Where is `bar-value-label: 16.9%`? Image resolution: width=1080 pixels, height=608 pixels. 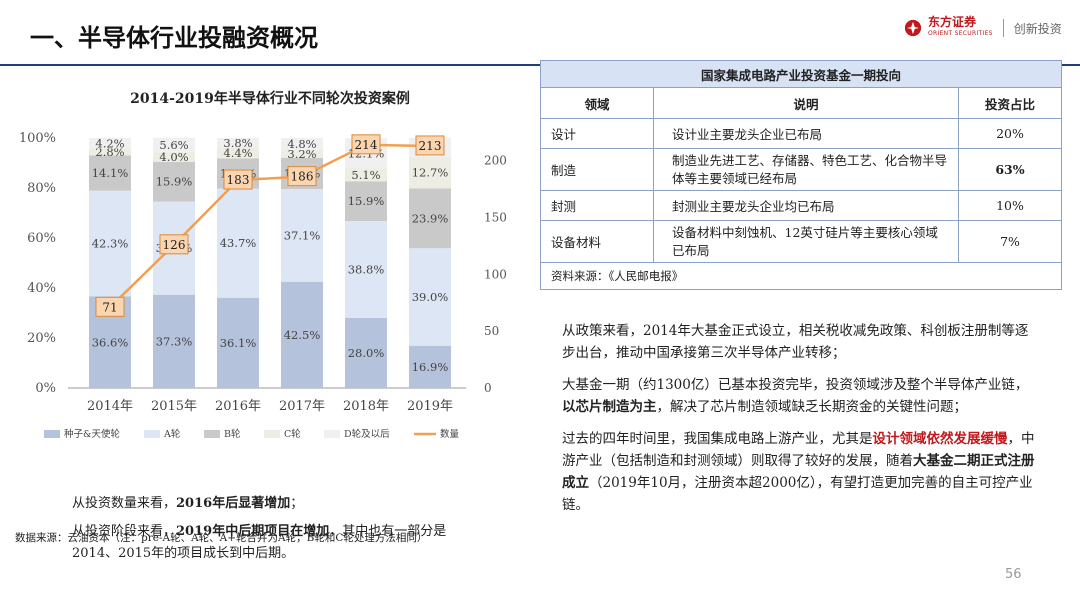
bar-value-label: 16.9% is located at coordinates (430, 367).